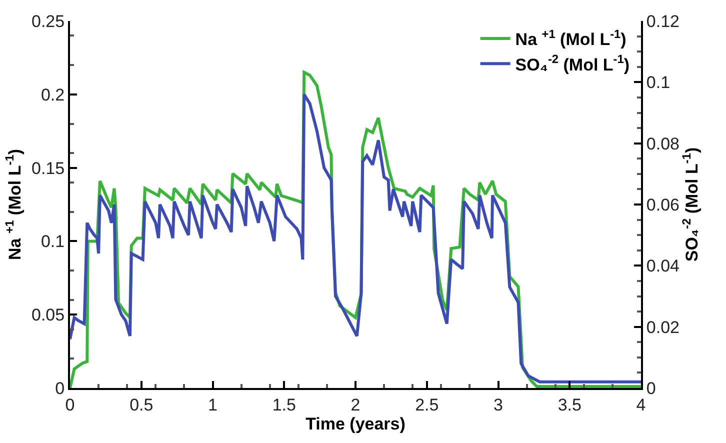 The height and width of the screenshot is (443, 726). What do you see at coordinates (213, 404) in the screenshot?
I see `x-tick-label: 1` at bounding box center [213, 404].